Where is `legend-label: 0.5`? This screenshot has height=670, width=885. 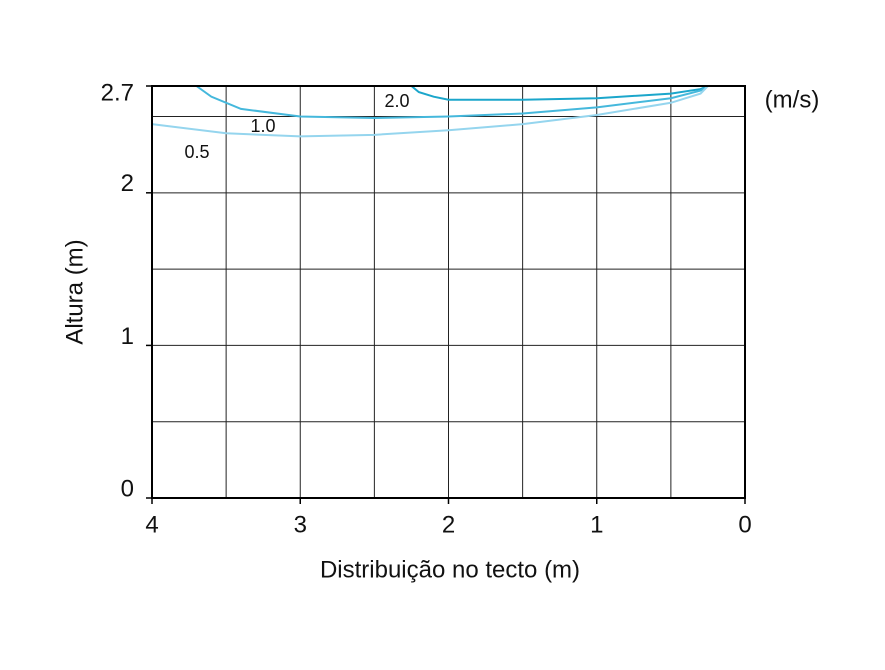 legend-label: 0.5 is located at coordinates (196, 152).